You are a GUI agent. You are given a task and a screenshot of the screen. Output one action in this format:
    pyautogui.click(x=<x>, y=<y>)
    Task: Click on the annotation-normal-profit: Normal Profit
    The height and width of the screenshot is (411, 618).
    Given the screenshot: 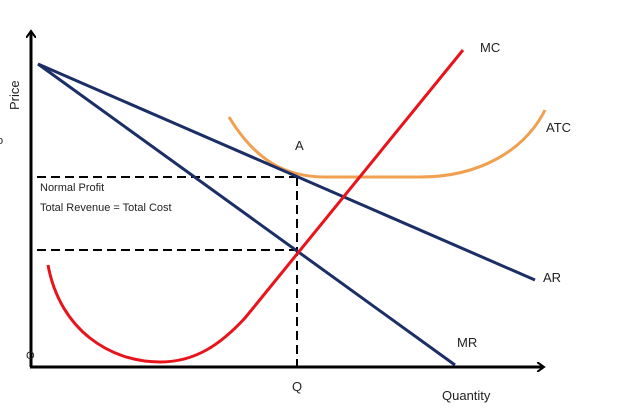 What is the action you would take?
    pyautogui.click(x=72, y=188)
    